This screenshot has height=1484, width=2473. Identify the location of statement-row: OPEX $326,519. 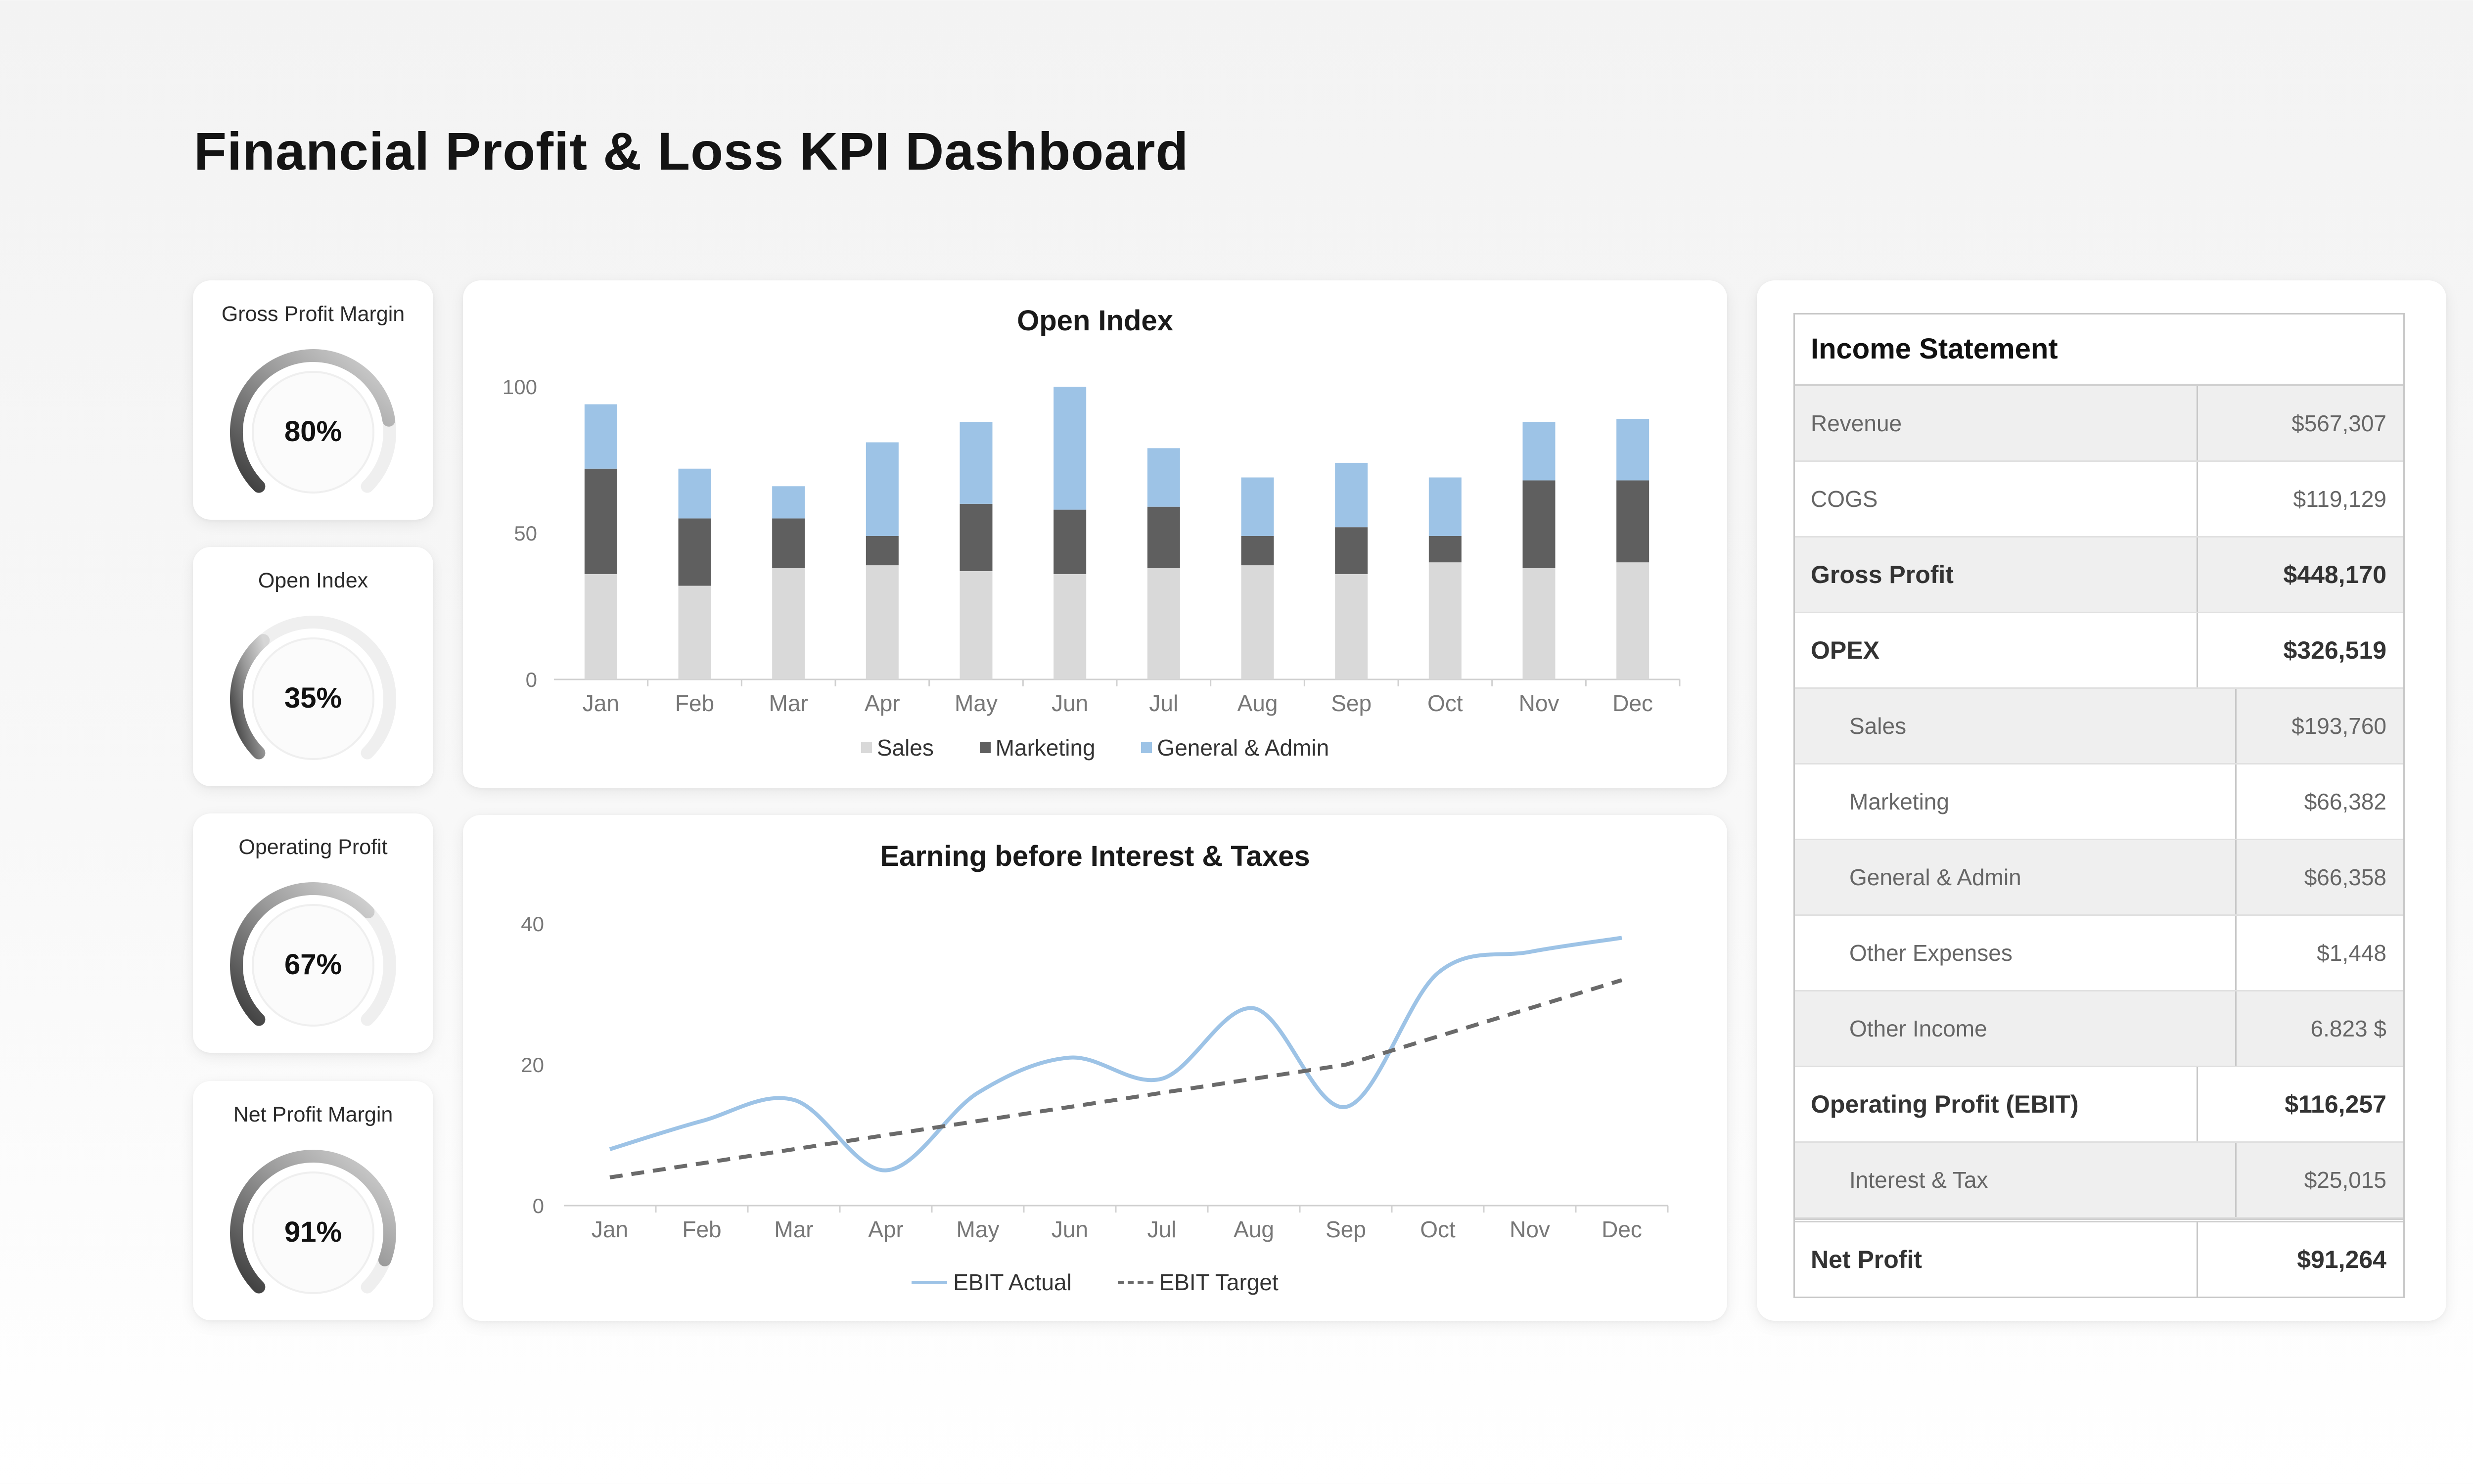
(2099, 651).